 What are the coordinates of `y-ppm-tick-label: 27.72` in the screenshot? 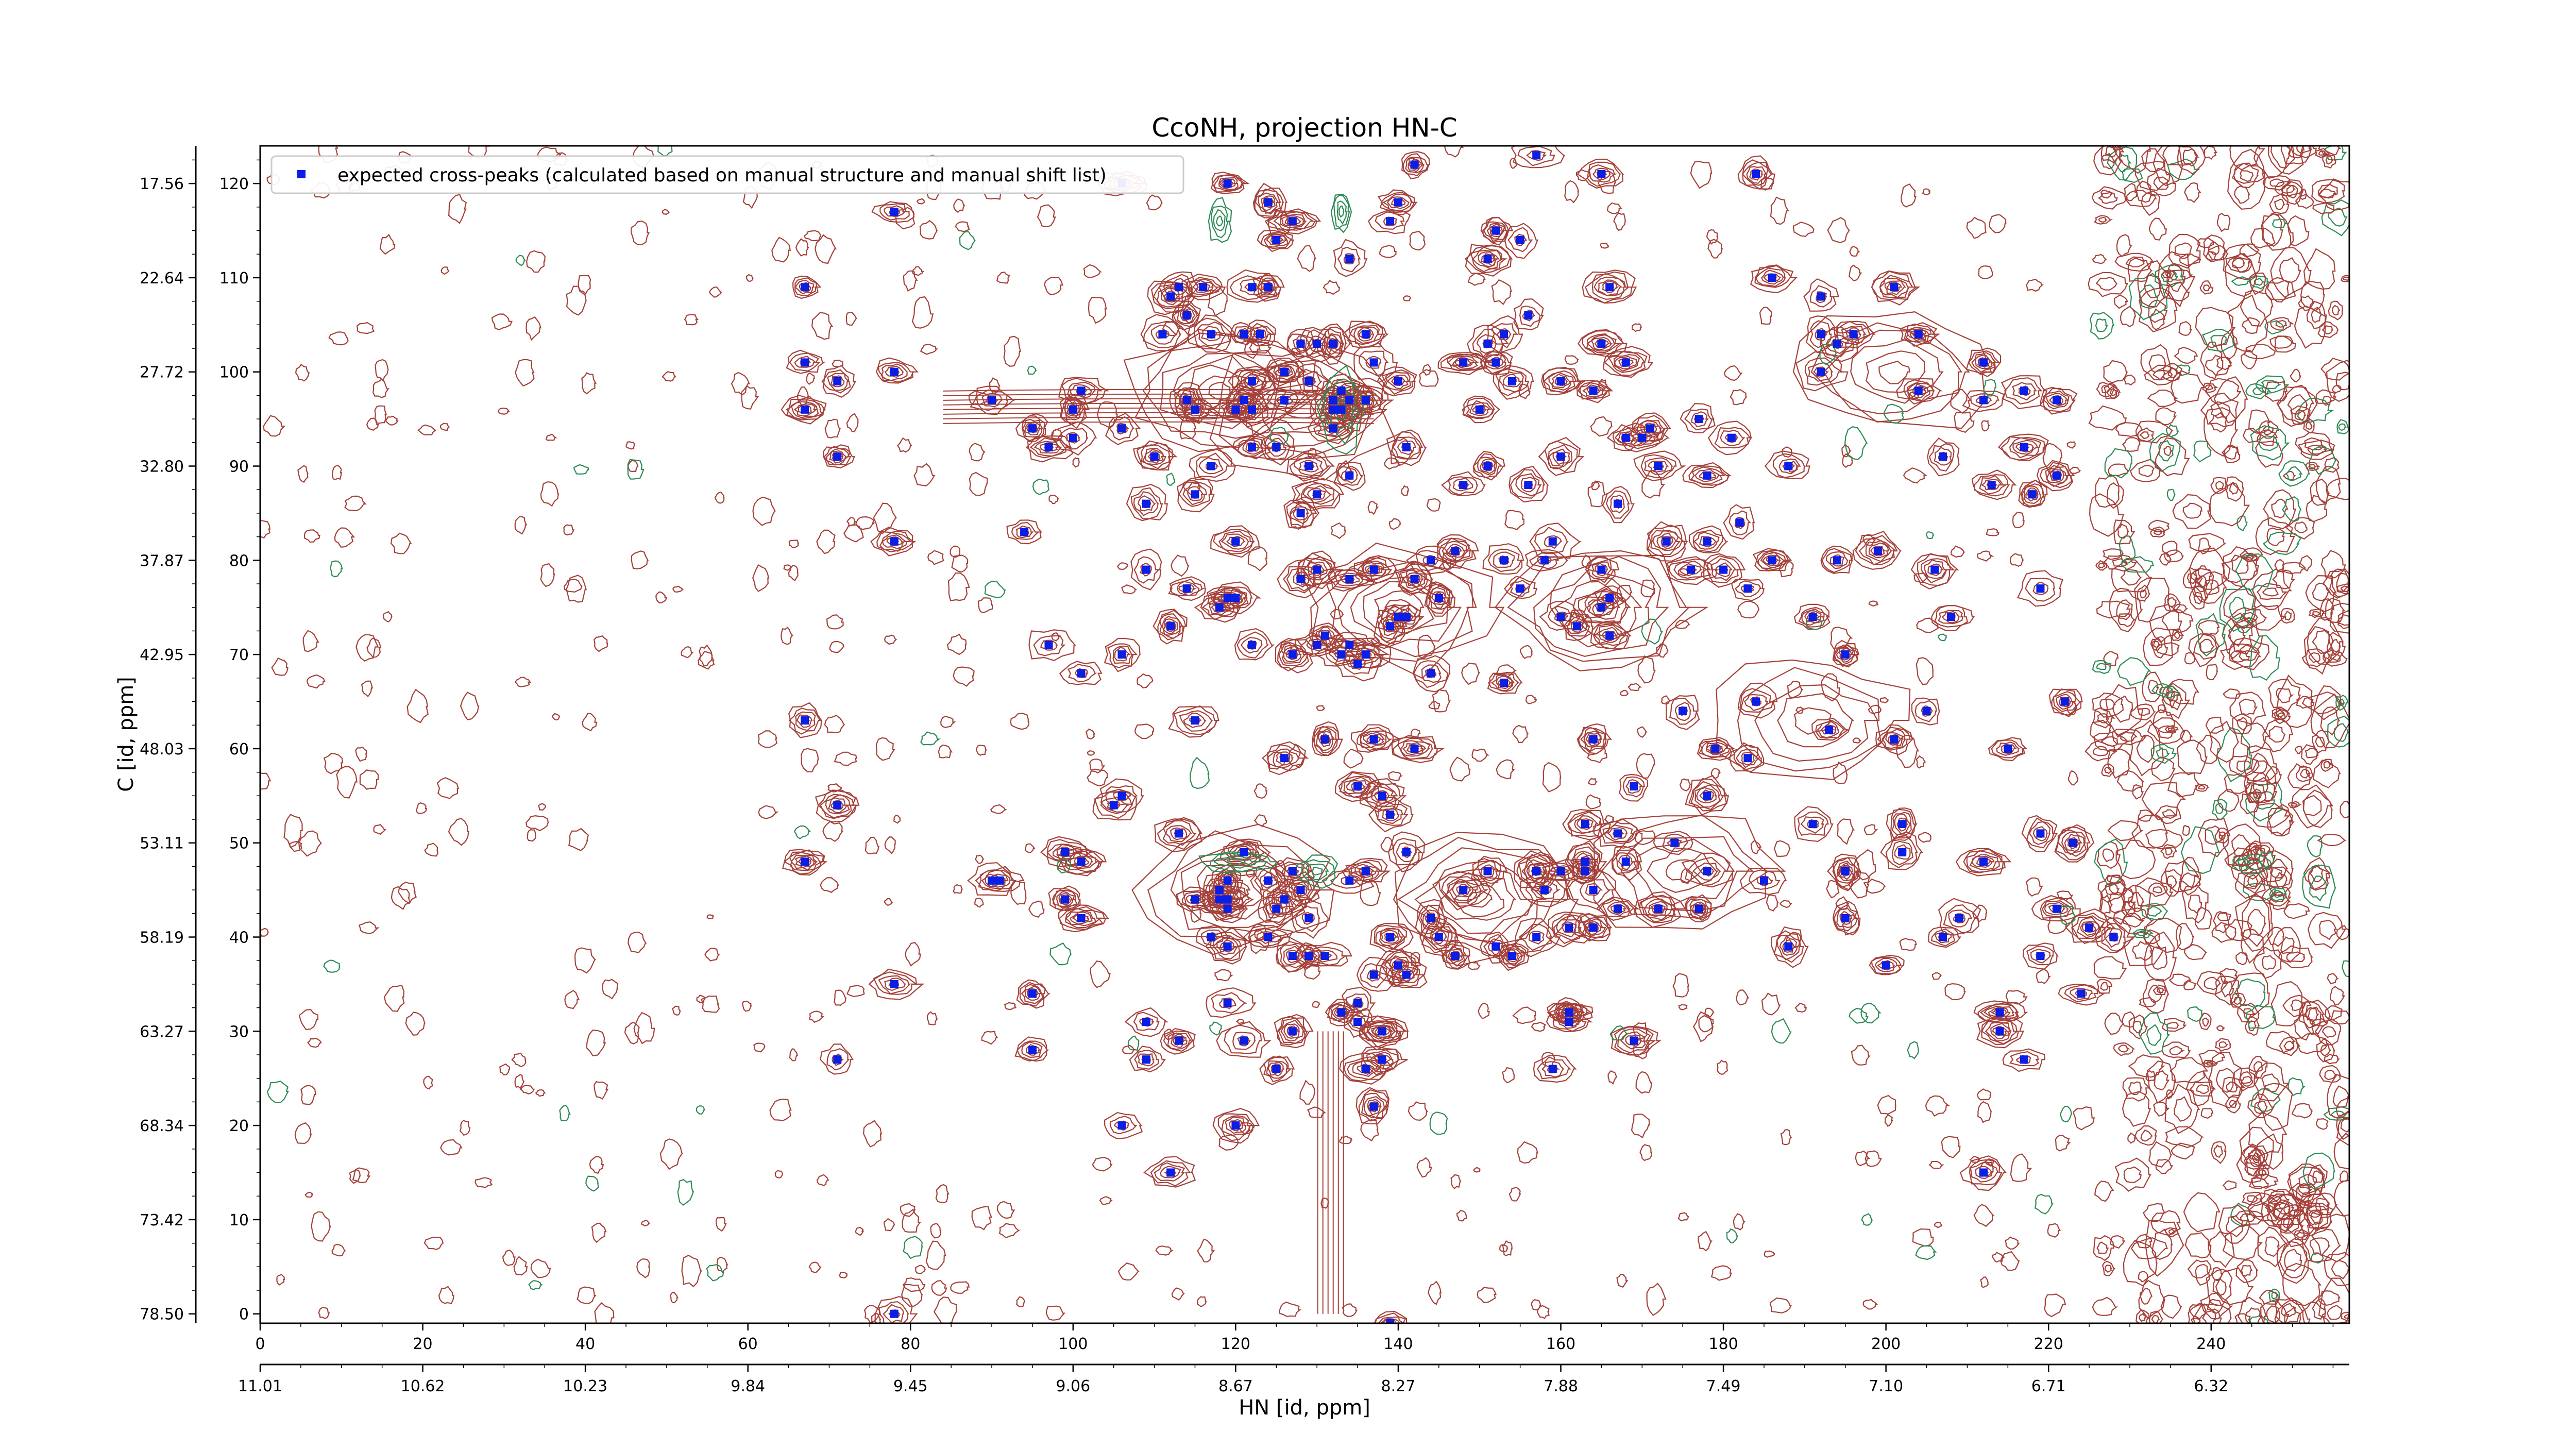 It's located at (162, 373).